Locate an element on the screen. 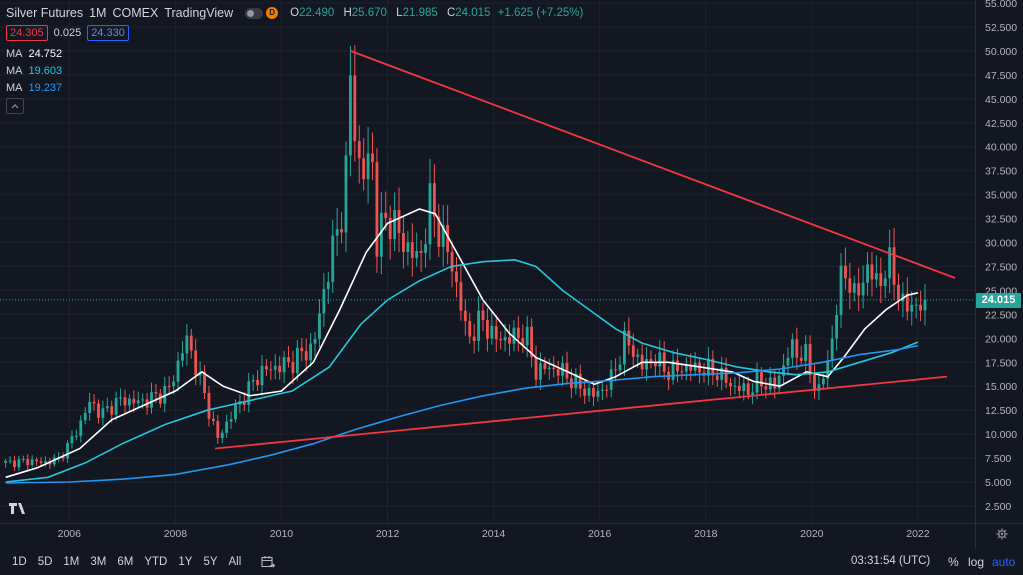 The height and width of the screenshot is (575, 1023). ma-row-3: MA 19.237 is located at coordinates (294, 87).